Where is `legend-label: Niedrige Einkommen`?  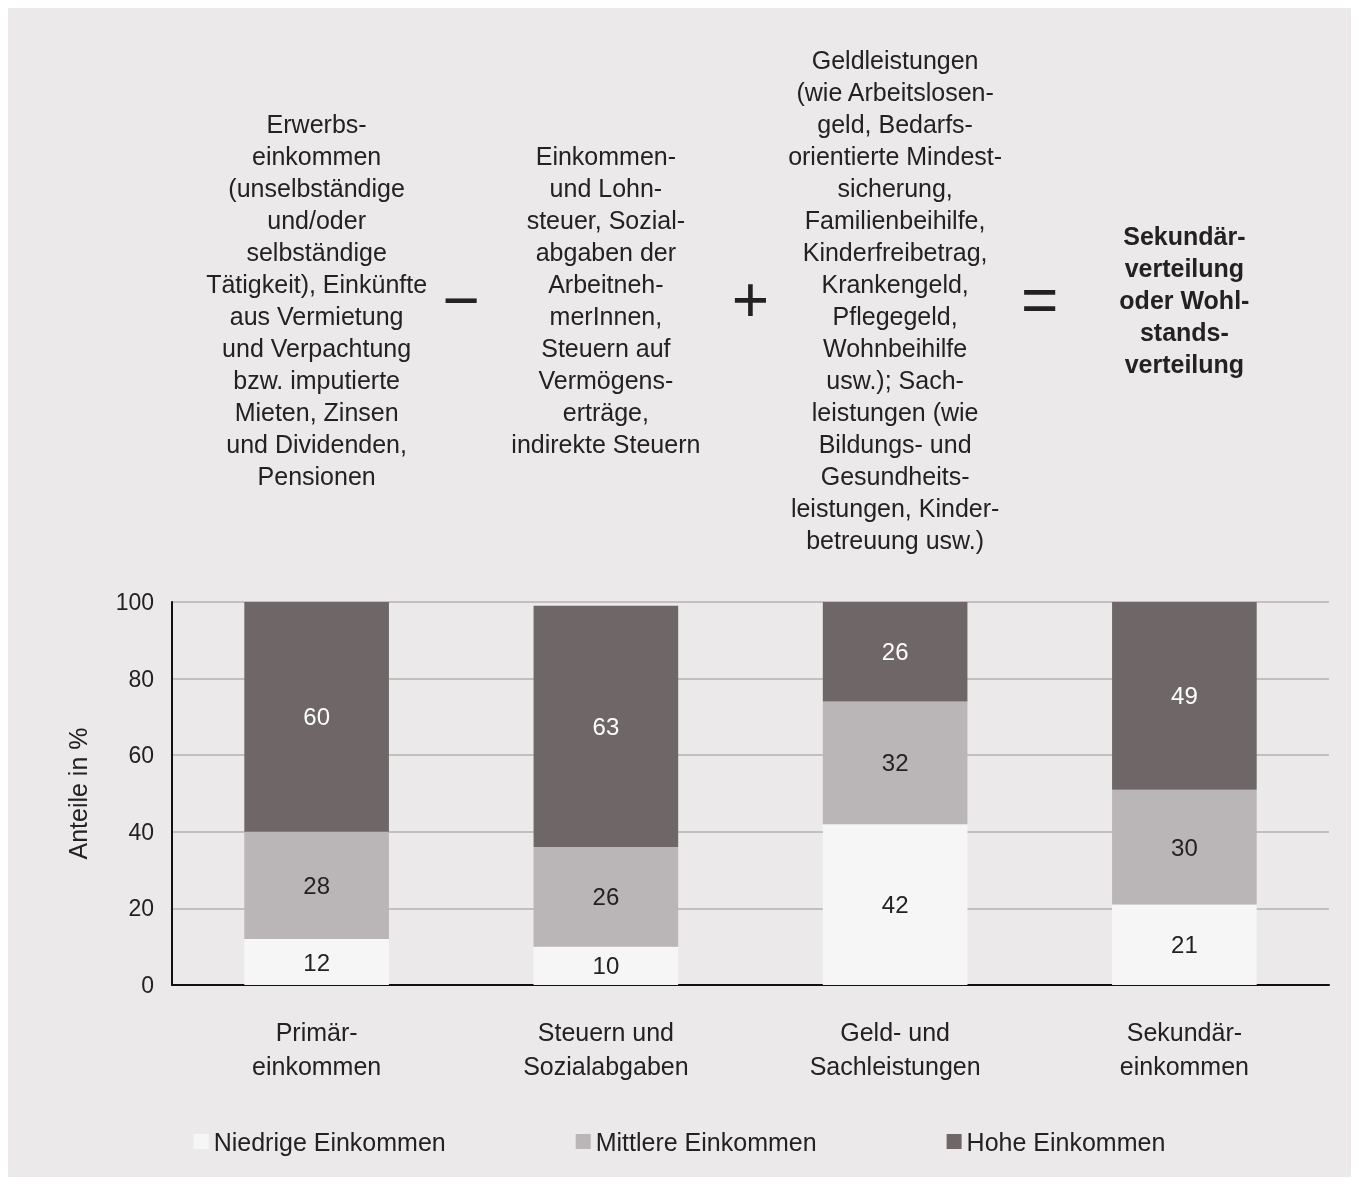
legend-label: Niedrige Einkommen is located at coordinates (329, 1141).